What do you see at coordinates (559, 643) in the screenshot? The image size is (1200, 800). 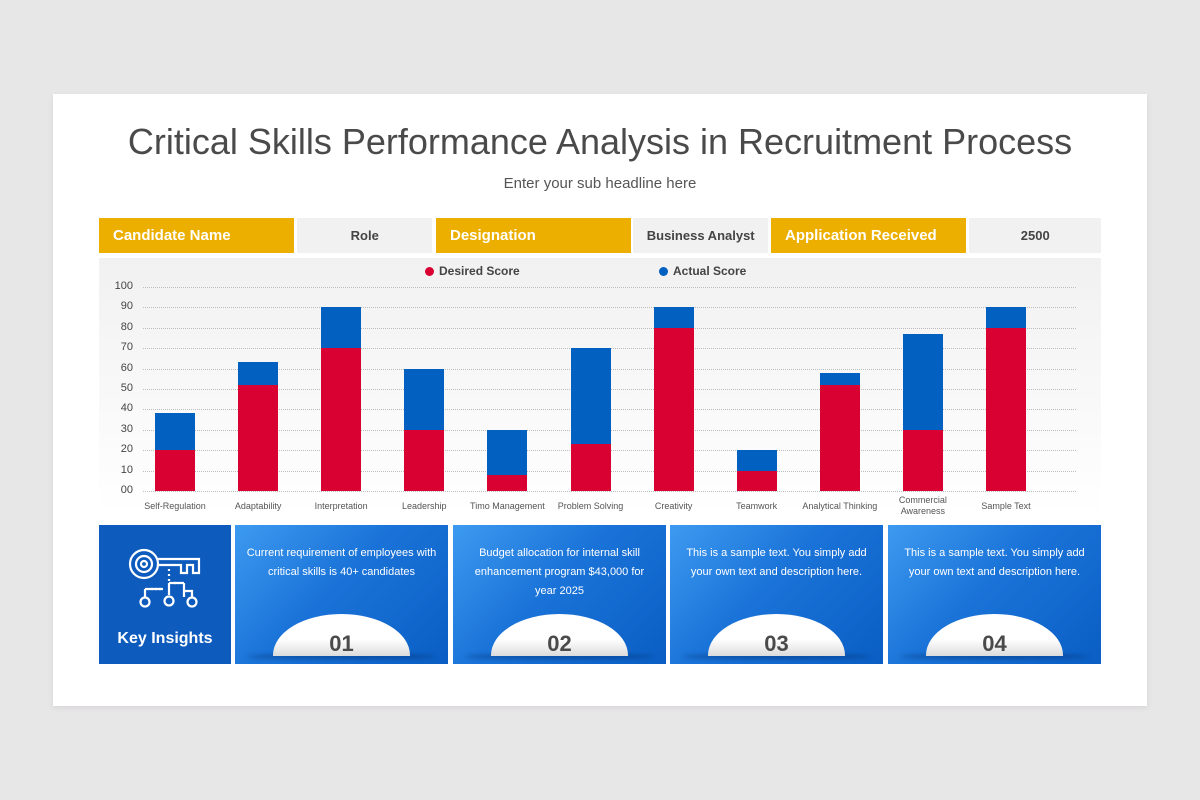 I see `insight-number: 02` at bounding box center [559, 643].